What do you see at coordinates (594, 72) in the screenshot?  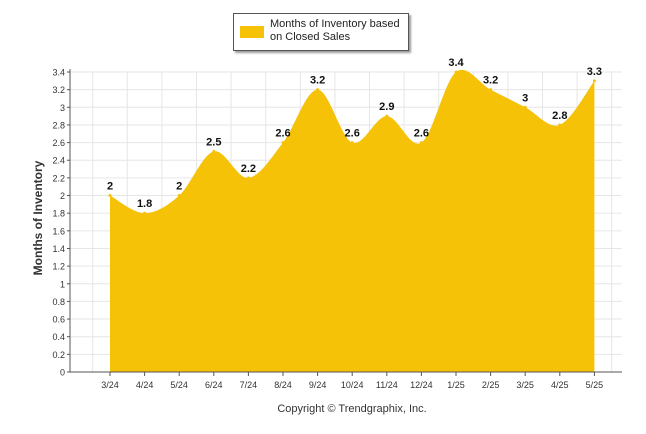 I see `data-label: 3.3` at bounding box center [594, 72].